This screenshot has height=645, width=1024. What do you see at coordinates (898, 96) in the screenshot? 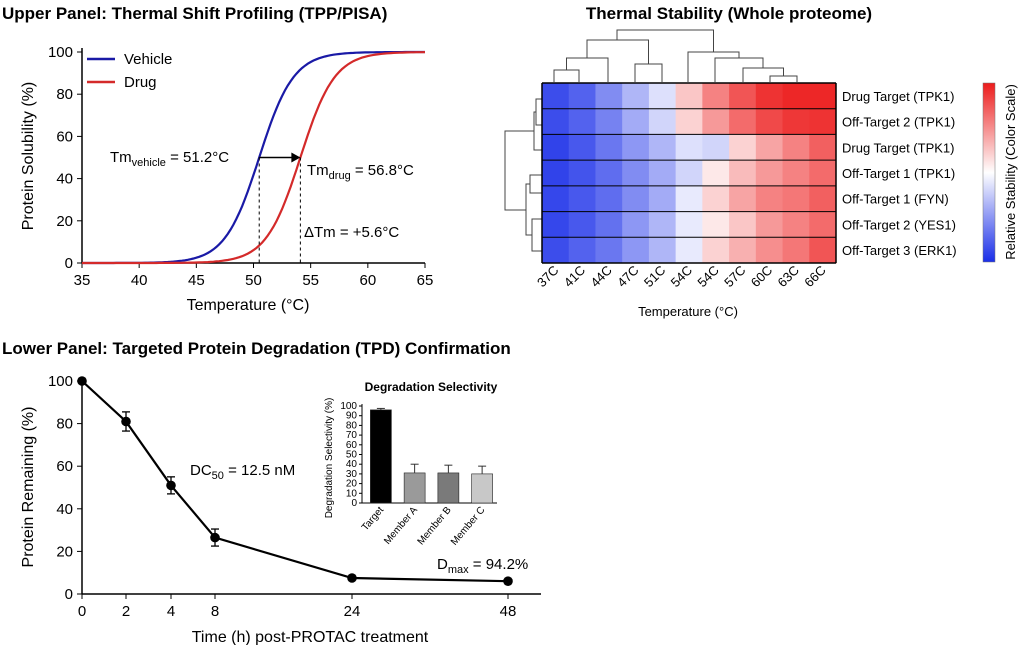
I see `heatmap-row-label: Drug Target (TPK1)` at bounding box center [898, 96].